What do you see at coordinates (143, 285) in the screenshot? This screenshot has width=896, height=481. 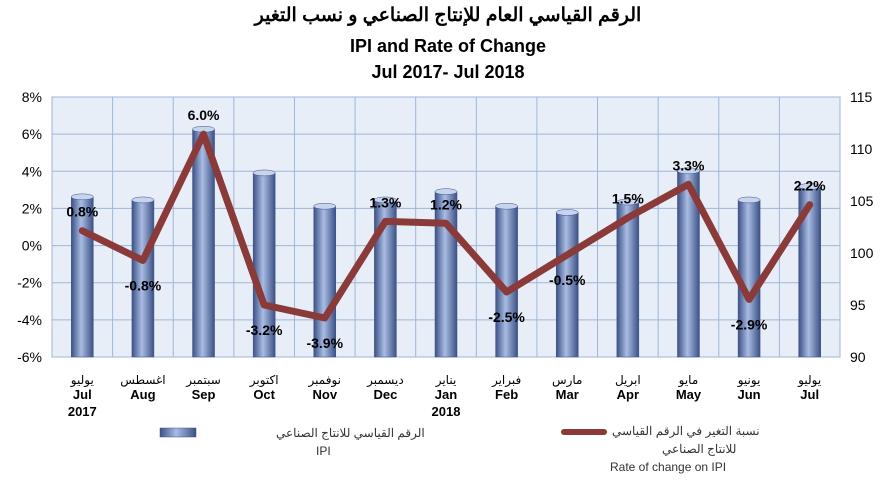 I see `rate-data-label: -0.8%` at bounding box center [143, 285].